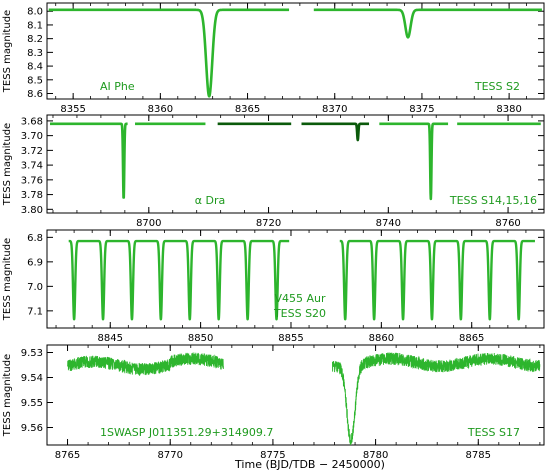 The image size is (550, 472). What do you see at coordinates (335, 132) in the screenshot?
I see `light-curve-s15` at bounding box center [335, 132].